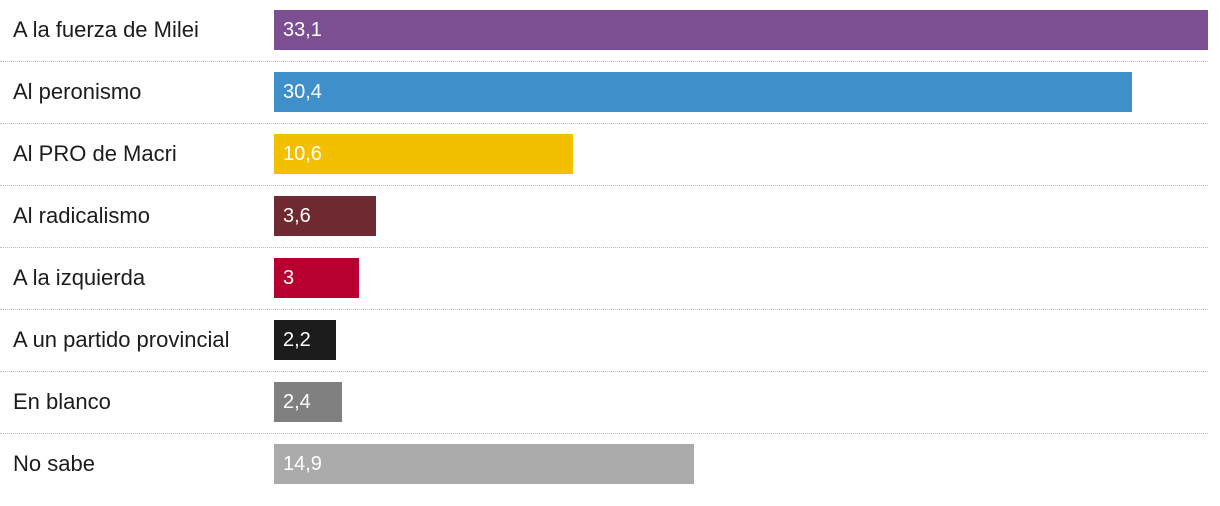  Describe the element at coordinates (604, 227) in the screenshot. I see `bar-row: Al radicalismo 3,6` at that location.